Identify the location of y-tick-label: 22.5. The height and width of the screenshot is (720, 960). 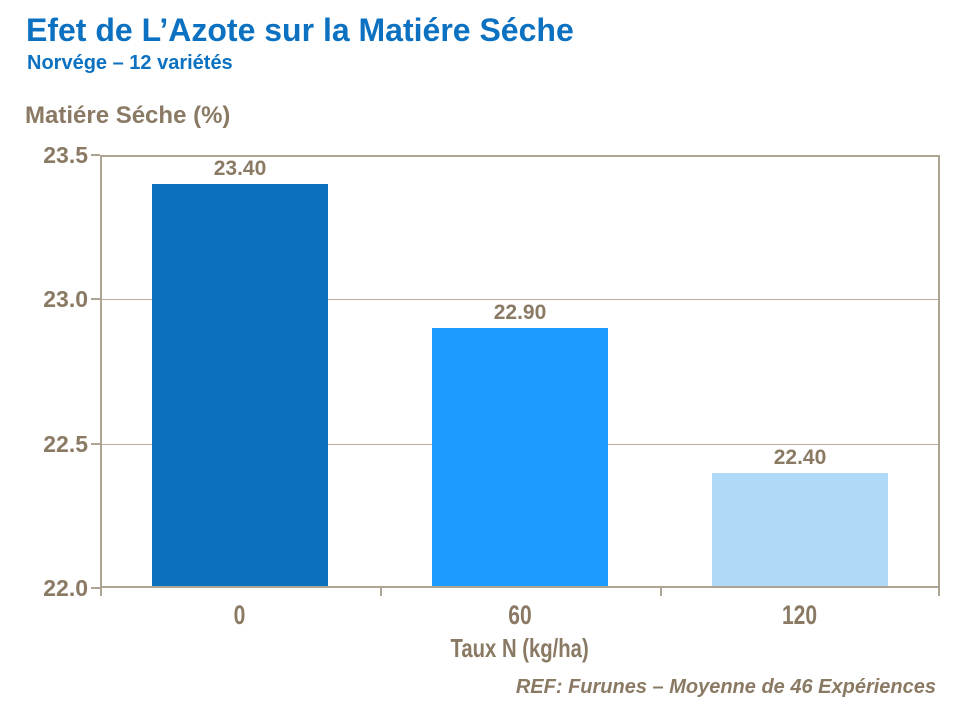
(65, 444).